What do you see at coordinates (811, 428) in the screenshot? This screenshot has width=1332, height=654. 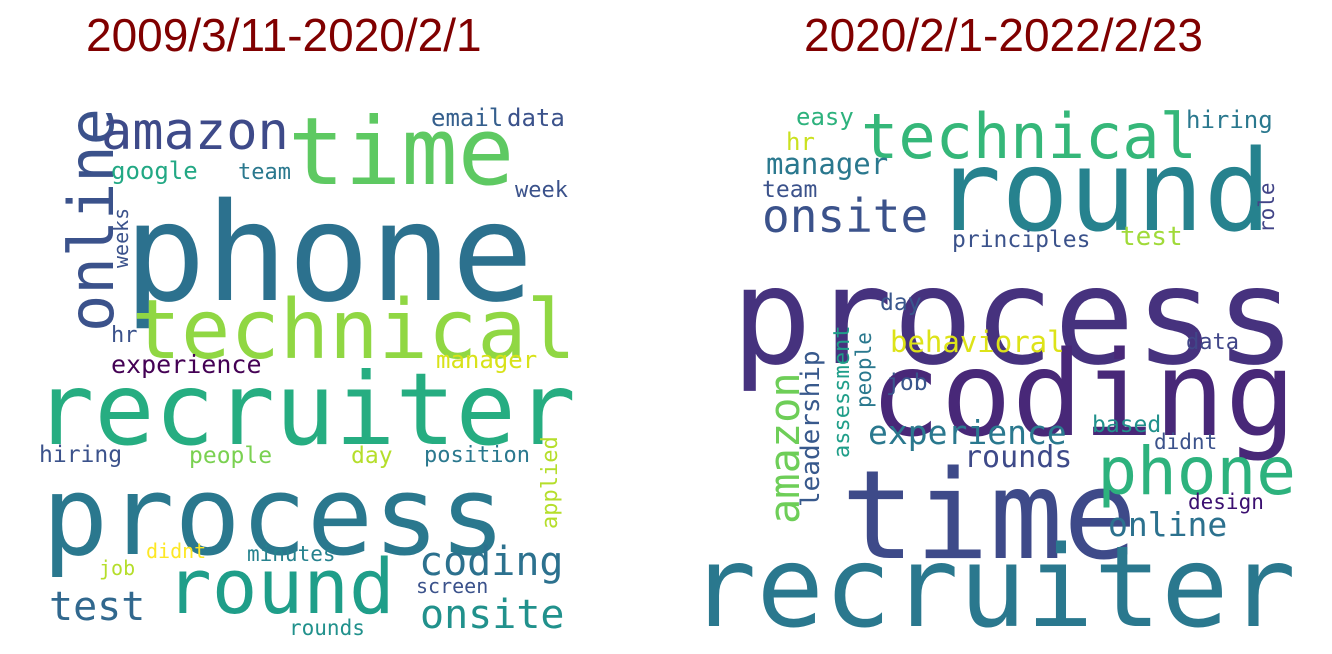 I see `word-leadership: leadership` at bounding box center [811, 428].